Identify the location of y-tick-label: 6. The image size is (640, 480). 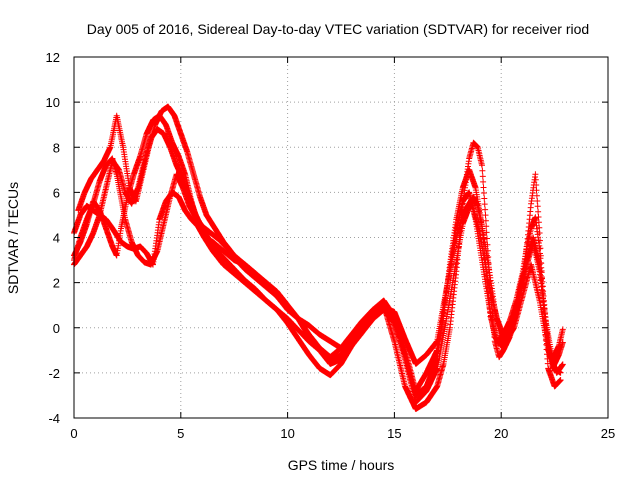
(56, 192).